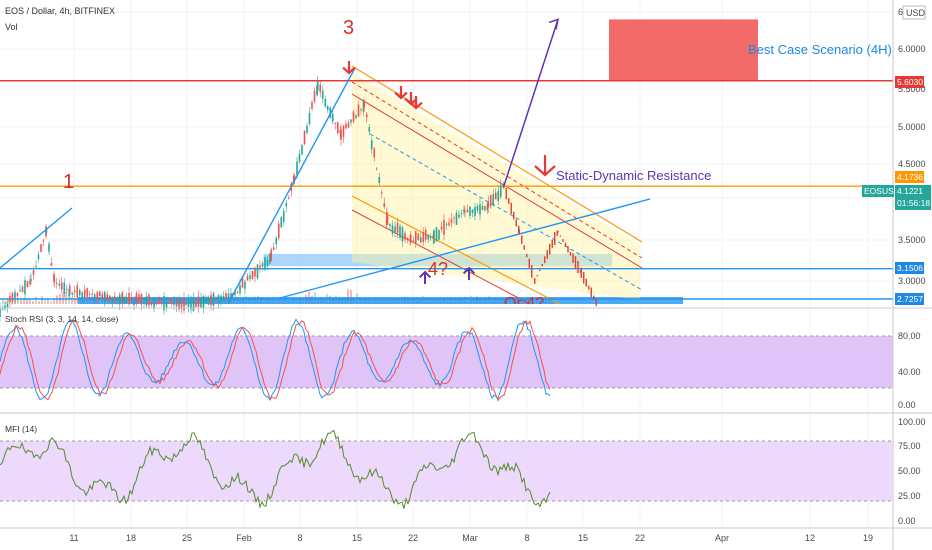 The height and width of the screenshot is (550, 932). Describe the element at coordinates (446, 360) in the screenshot. I see `stoch-rsi-lines` at that location.